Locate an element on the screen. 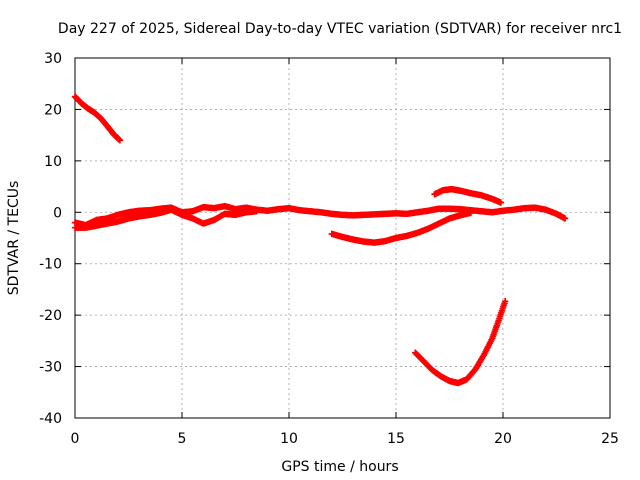  series-early-low-band is located at coordinates (166, 218).